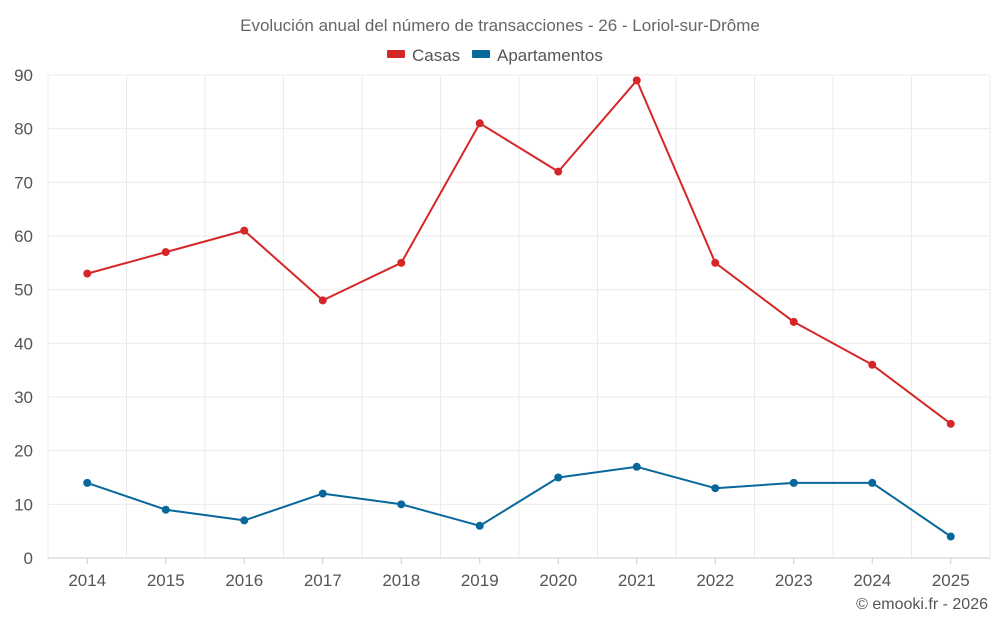 Image resolution: width=1000 pixels, height=625 pixels. What do you see at coordinates (23, 343) in the screenshot?
I see `y-tick-label: 40` at bounding box center [23, 343].